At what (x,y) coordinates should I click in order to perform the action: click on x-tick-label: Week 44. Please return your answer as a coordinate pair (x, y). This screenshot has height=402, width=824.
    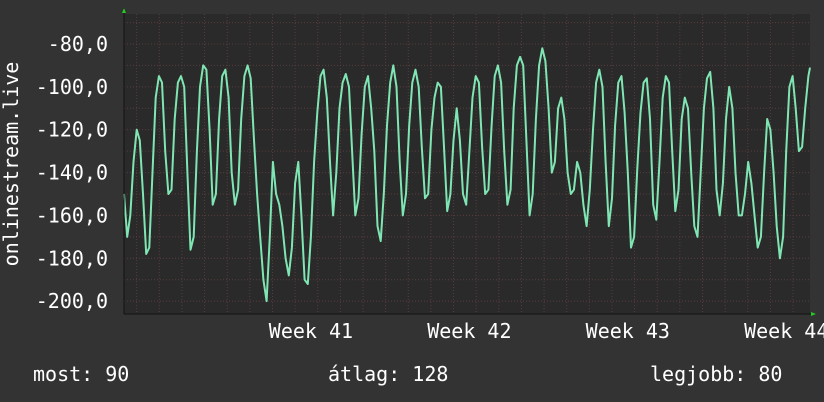
    Looking at the image, I should click on (784, 331).